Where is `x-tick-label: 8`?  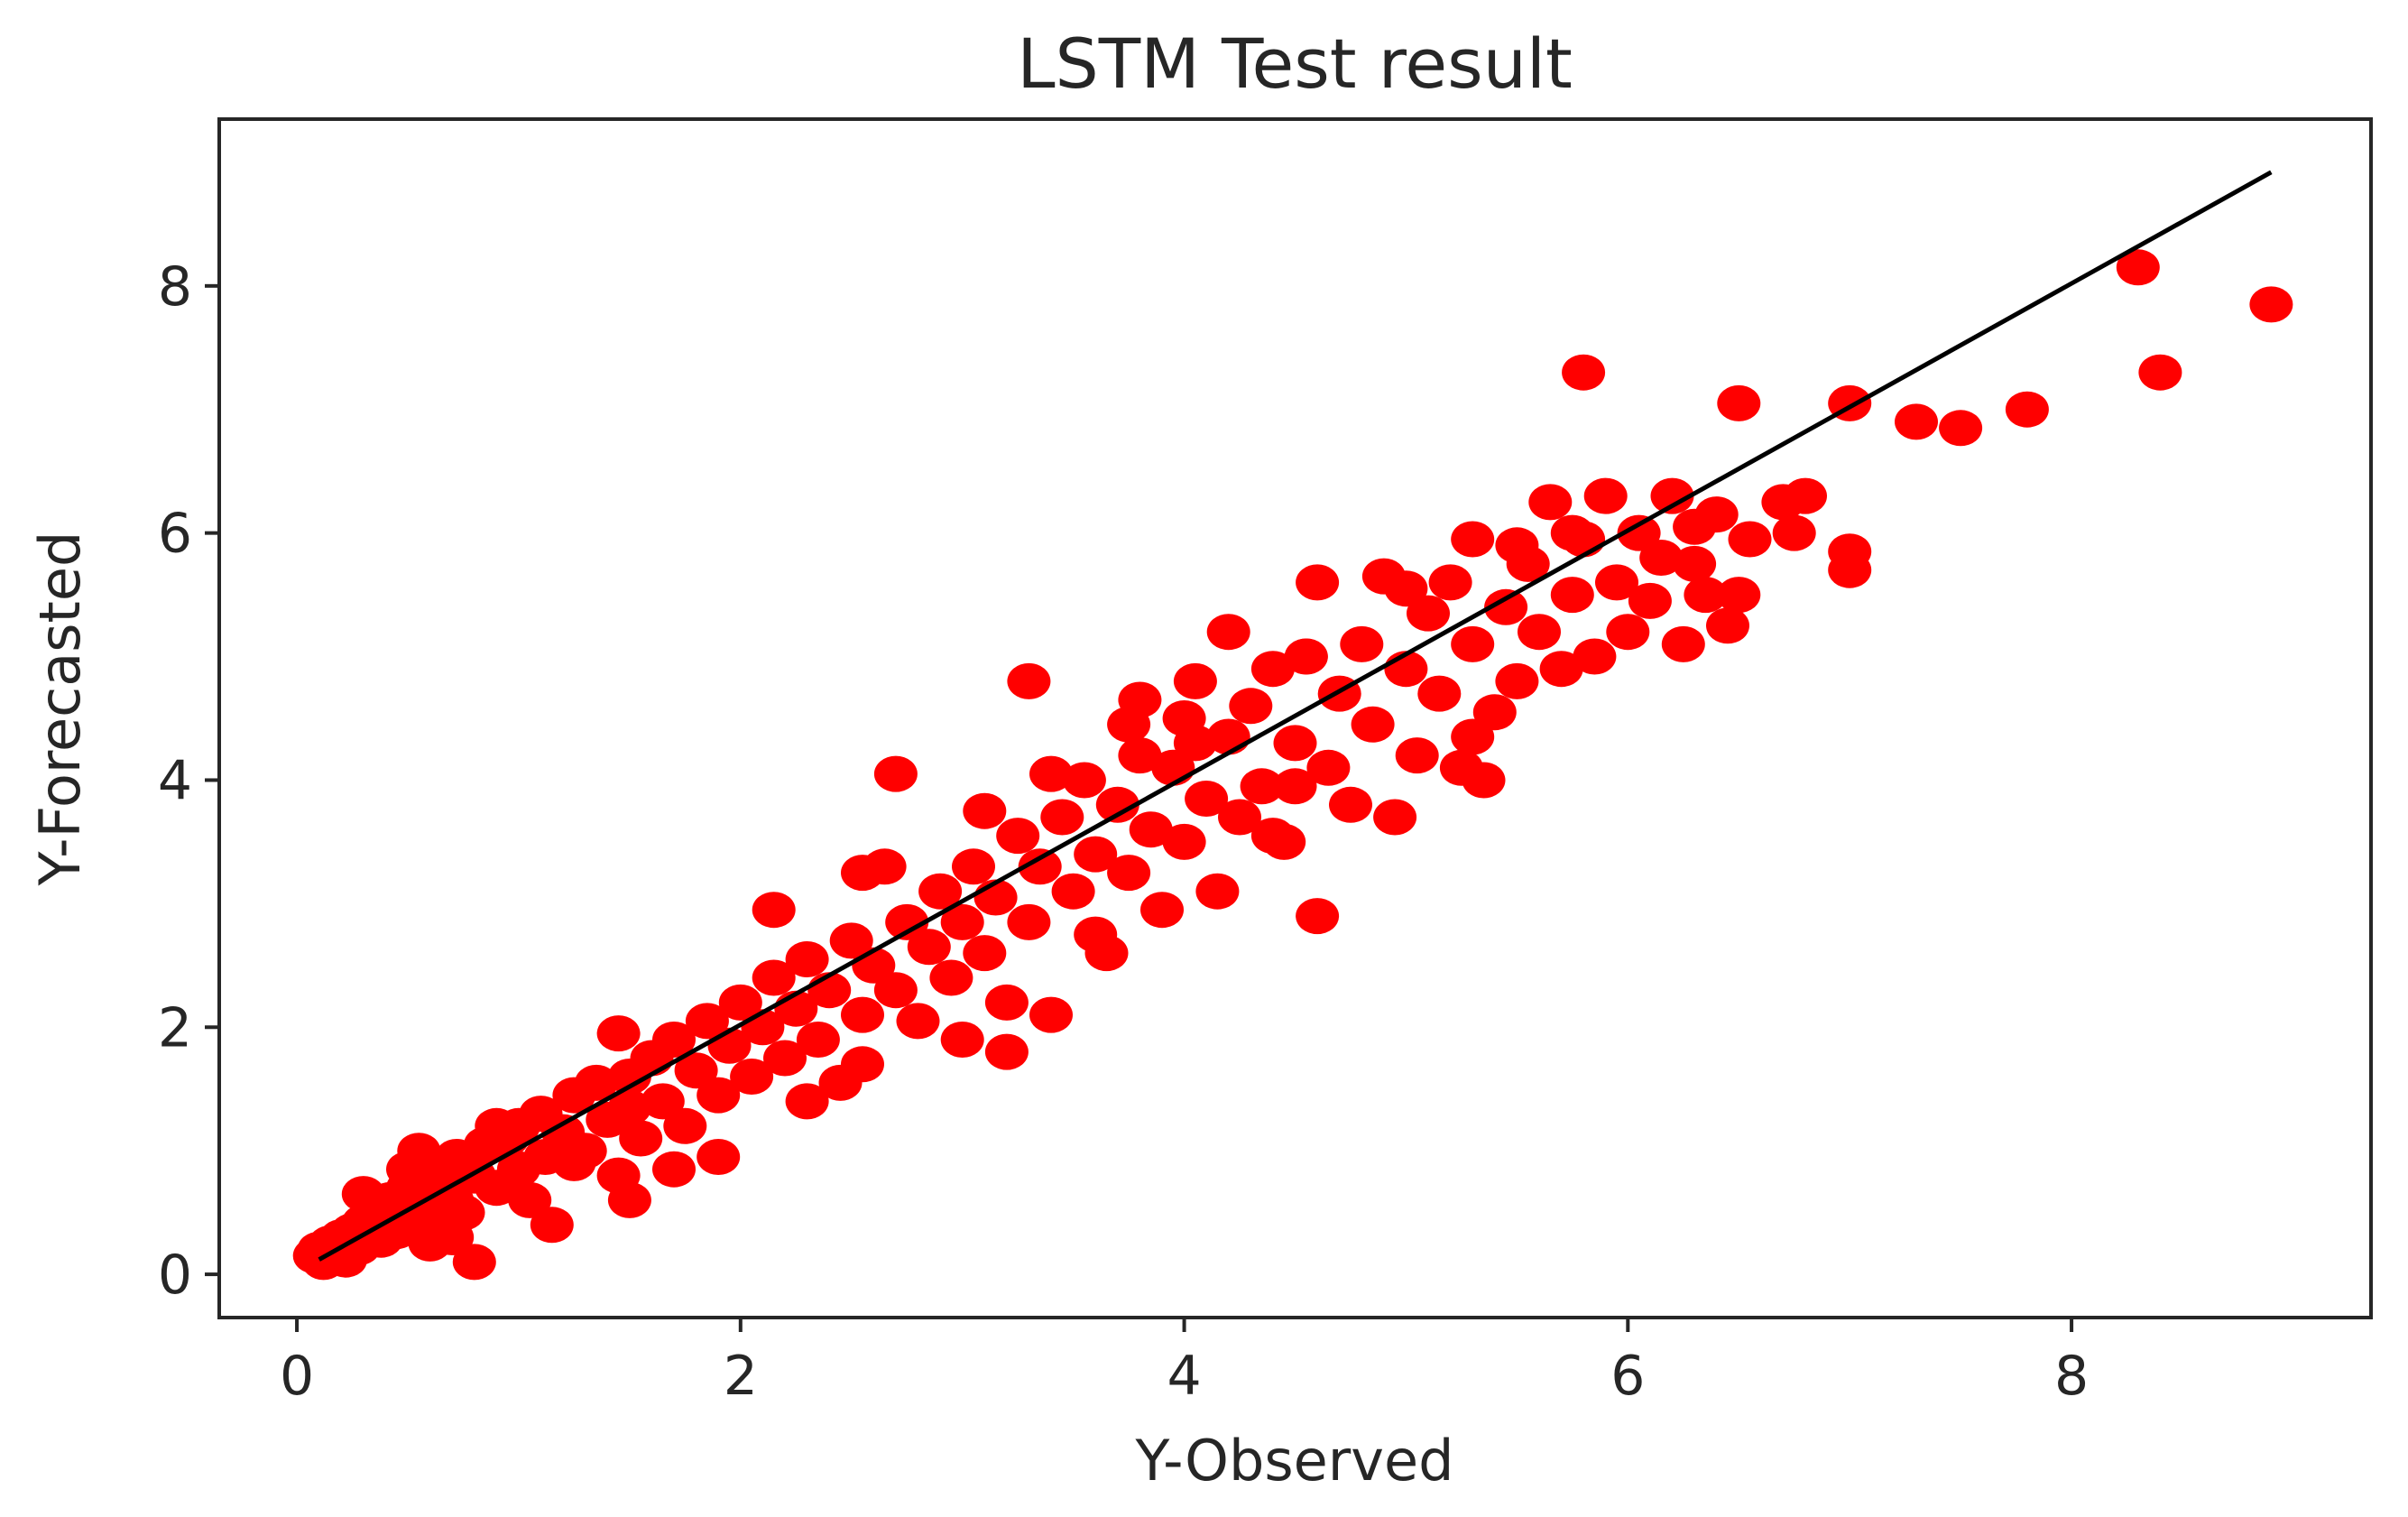
x-tick-label: 8 is located at coordinates (2071, 1376).